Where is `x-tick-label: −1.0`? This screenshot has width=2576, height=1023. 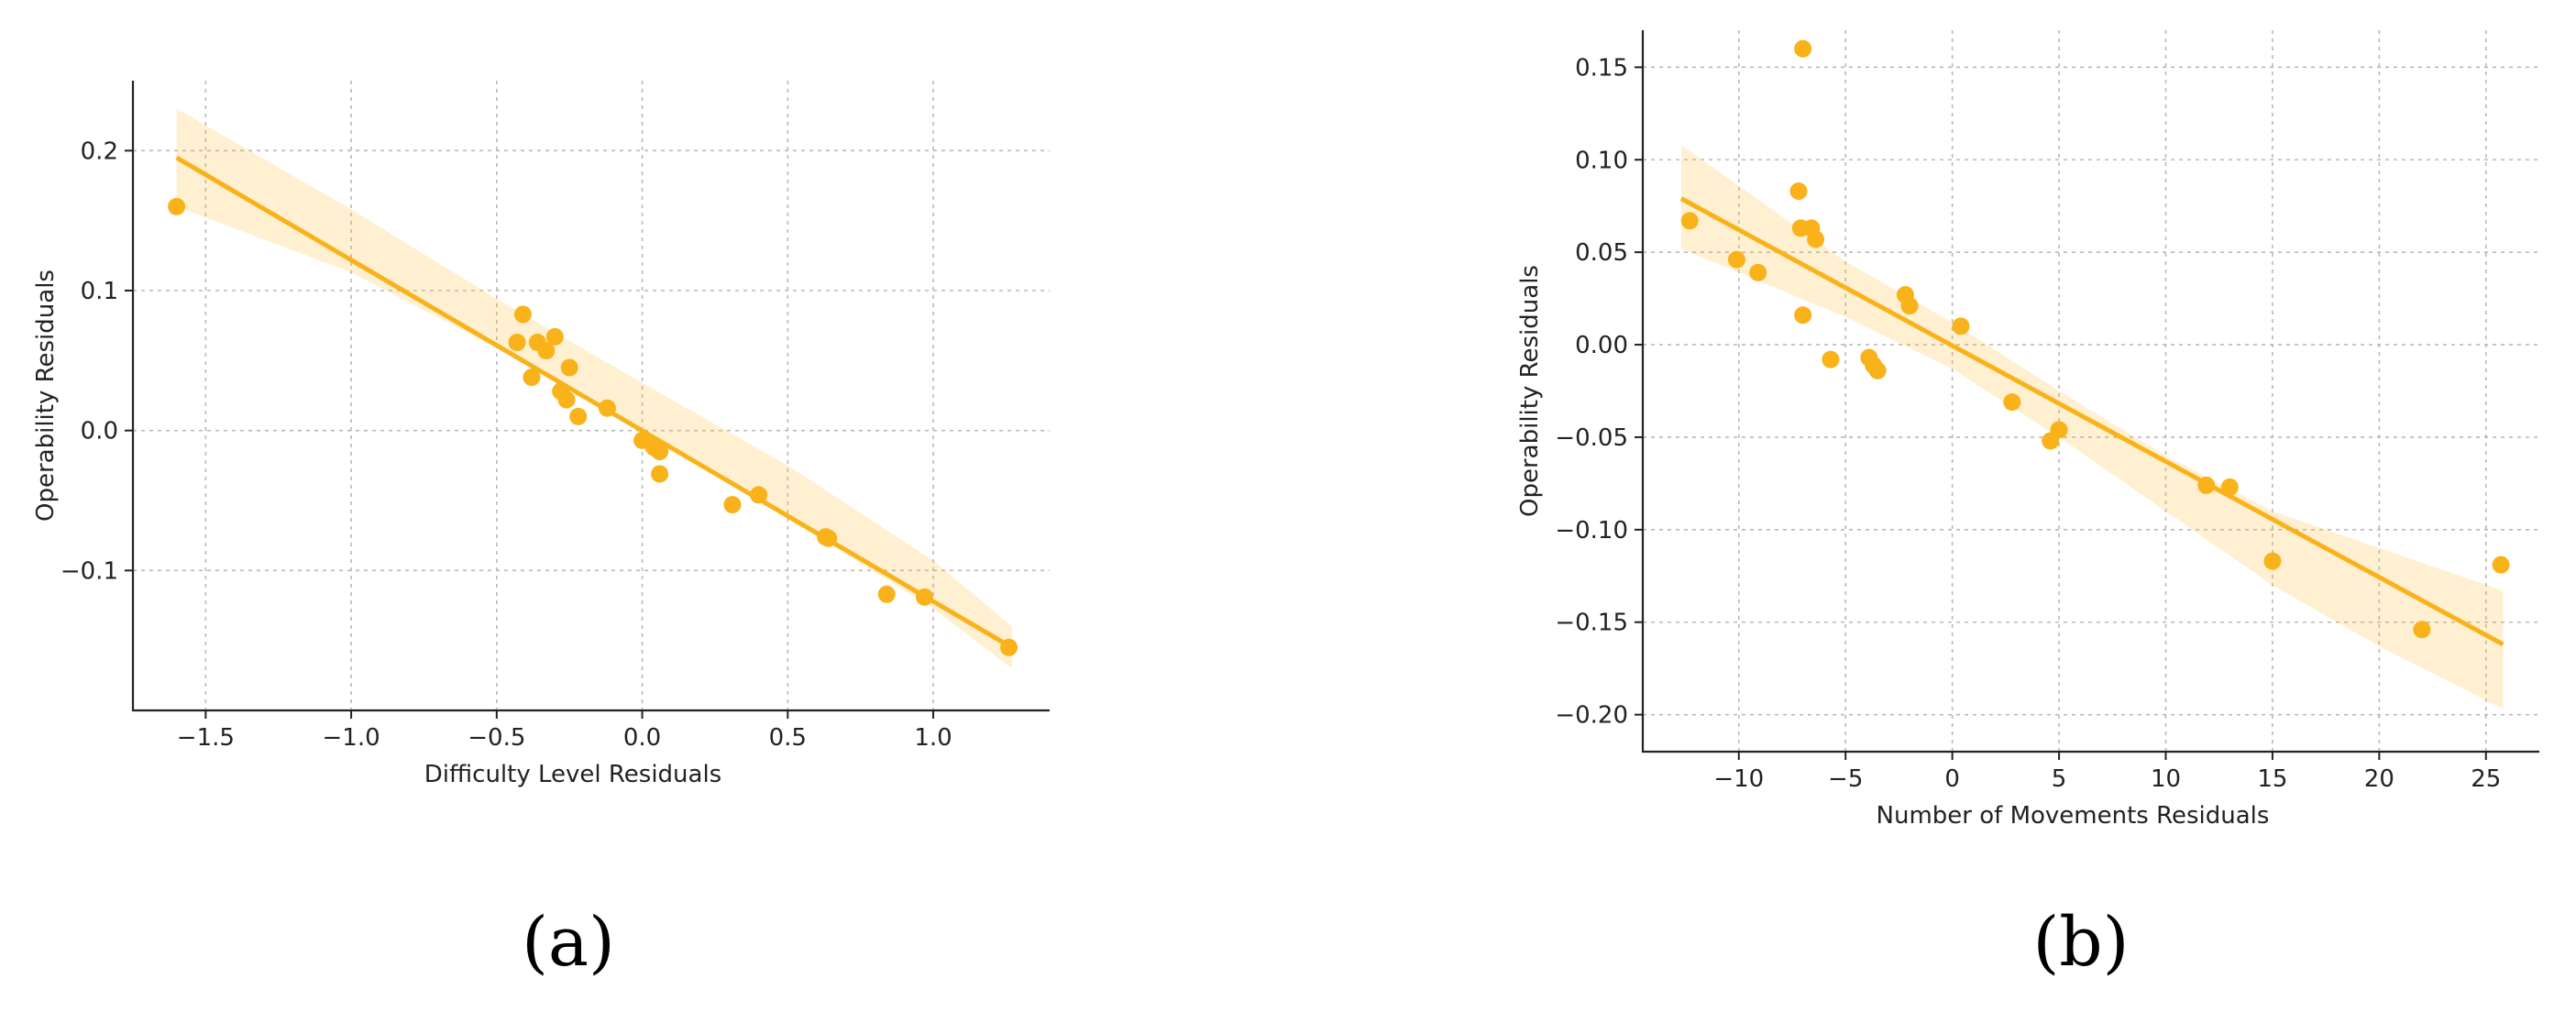
x-tick-label: −1.0 is located at coordinates (352, 738).